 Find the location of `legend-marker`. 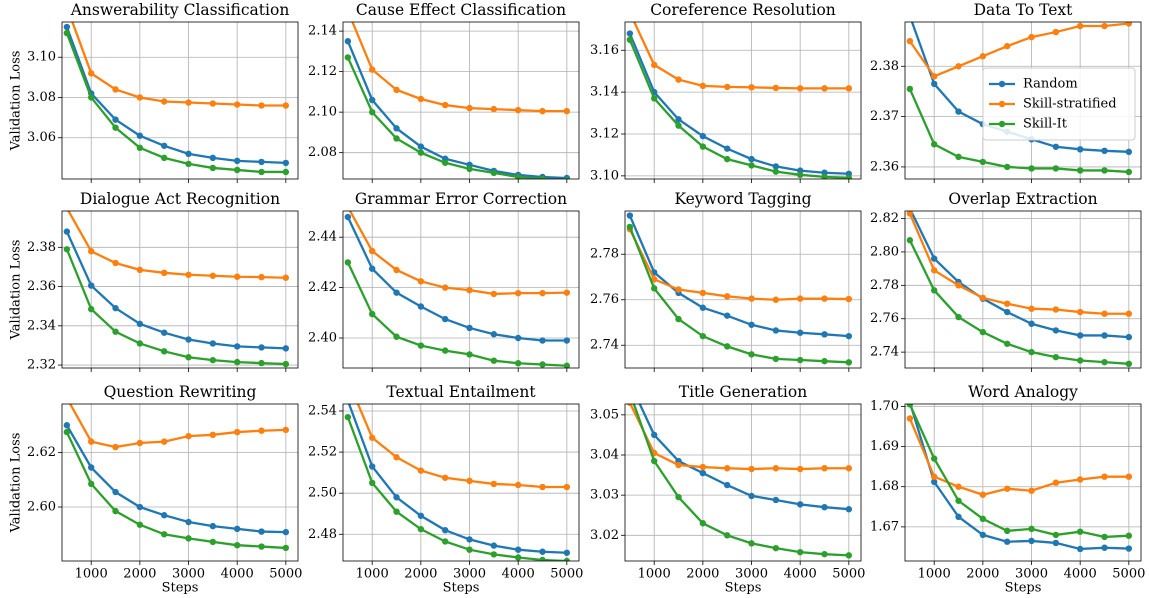

legend-marker is located at coordinates (1002, 104).